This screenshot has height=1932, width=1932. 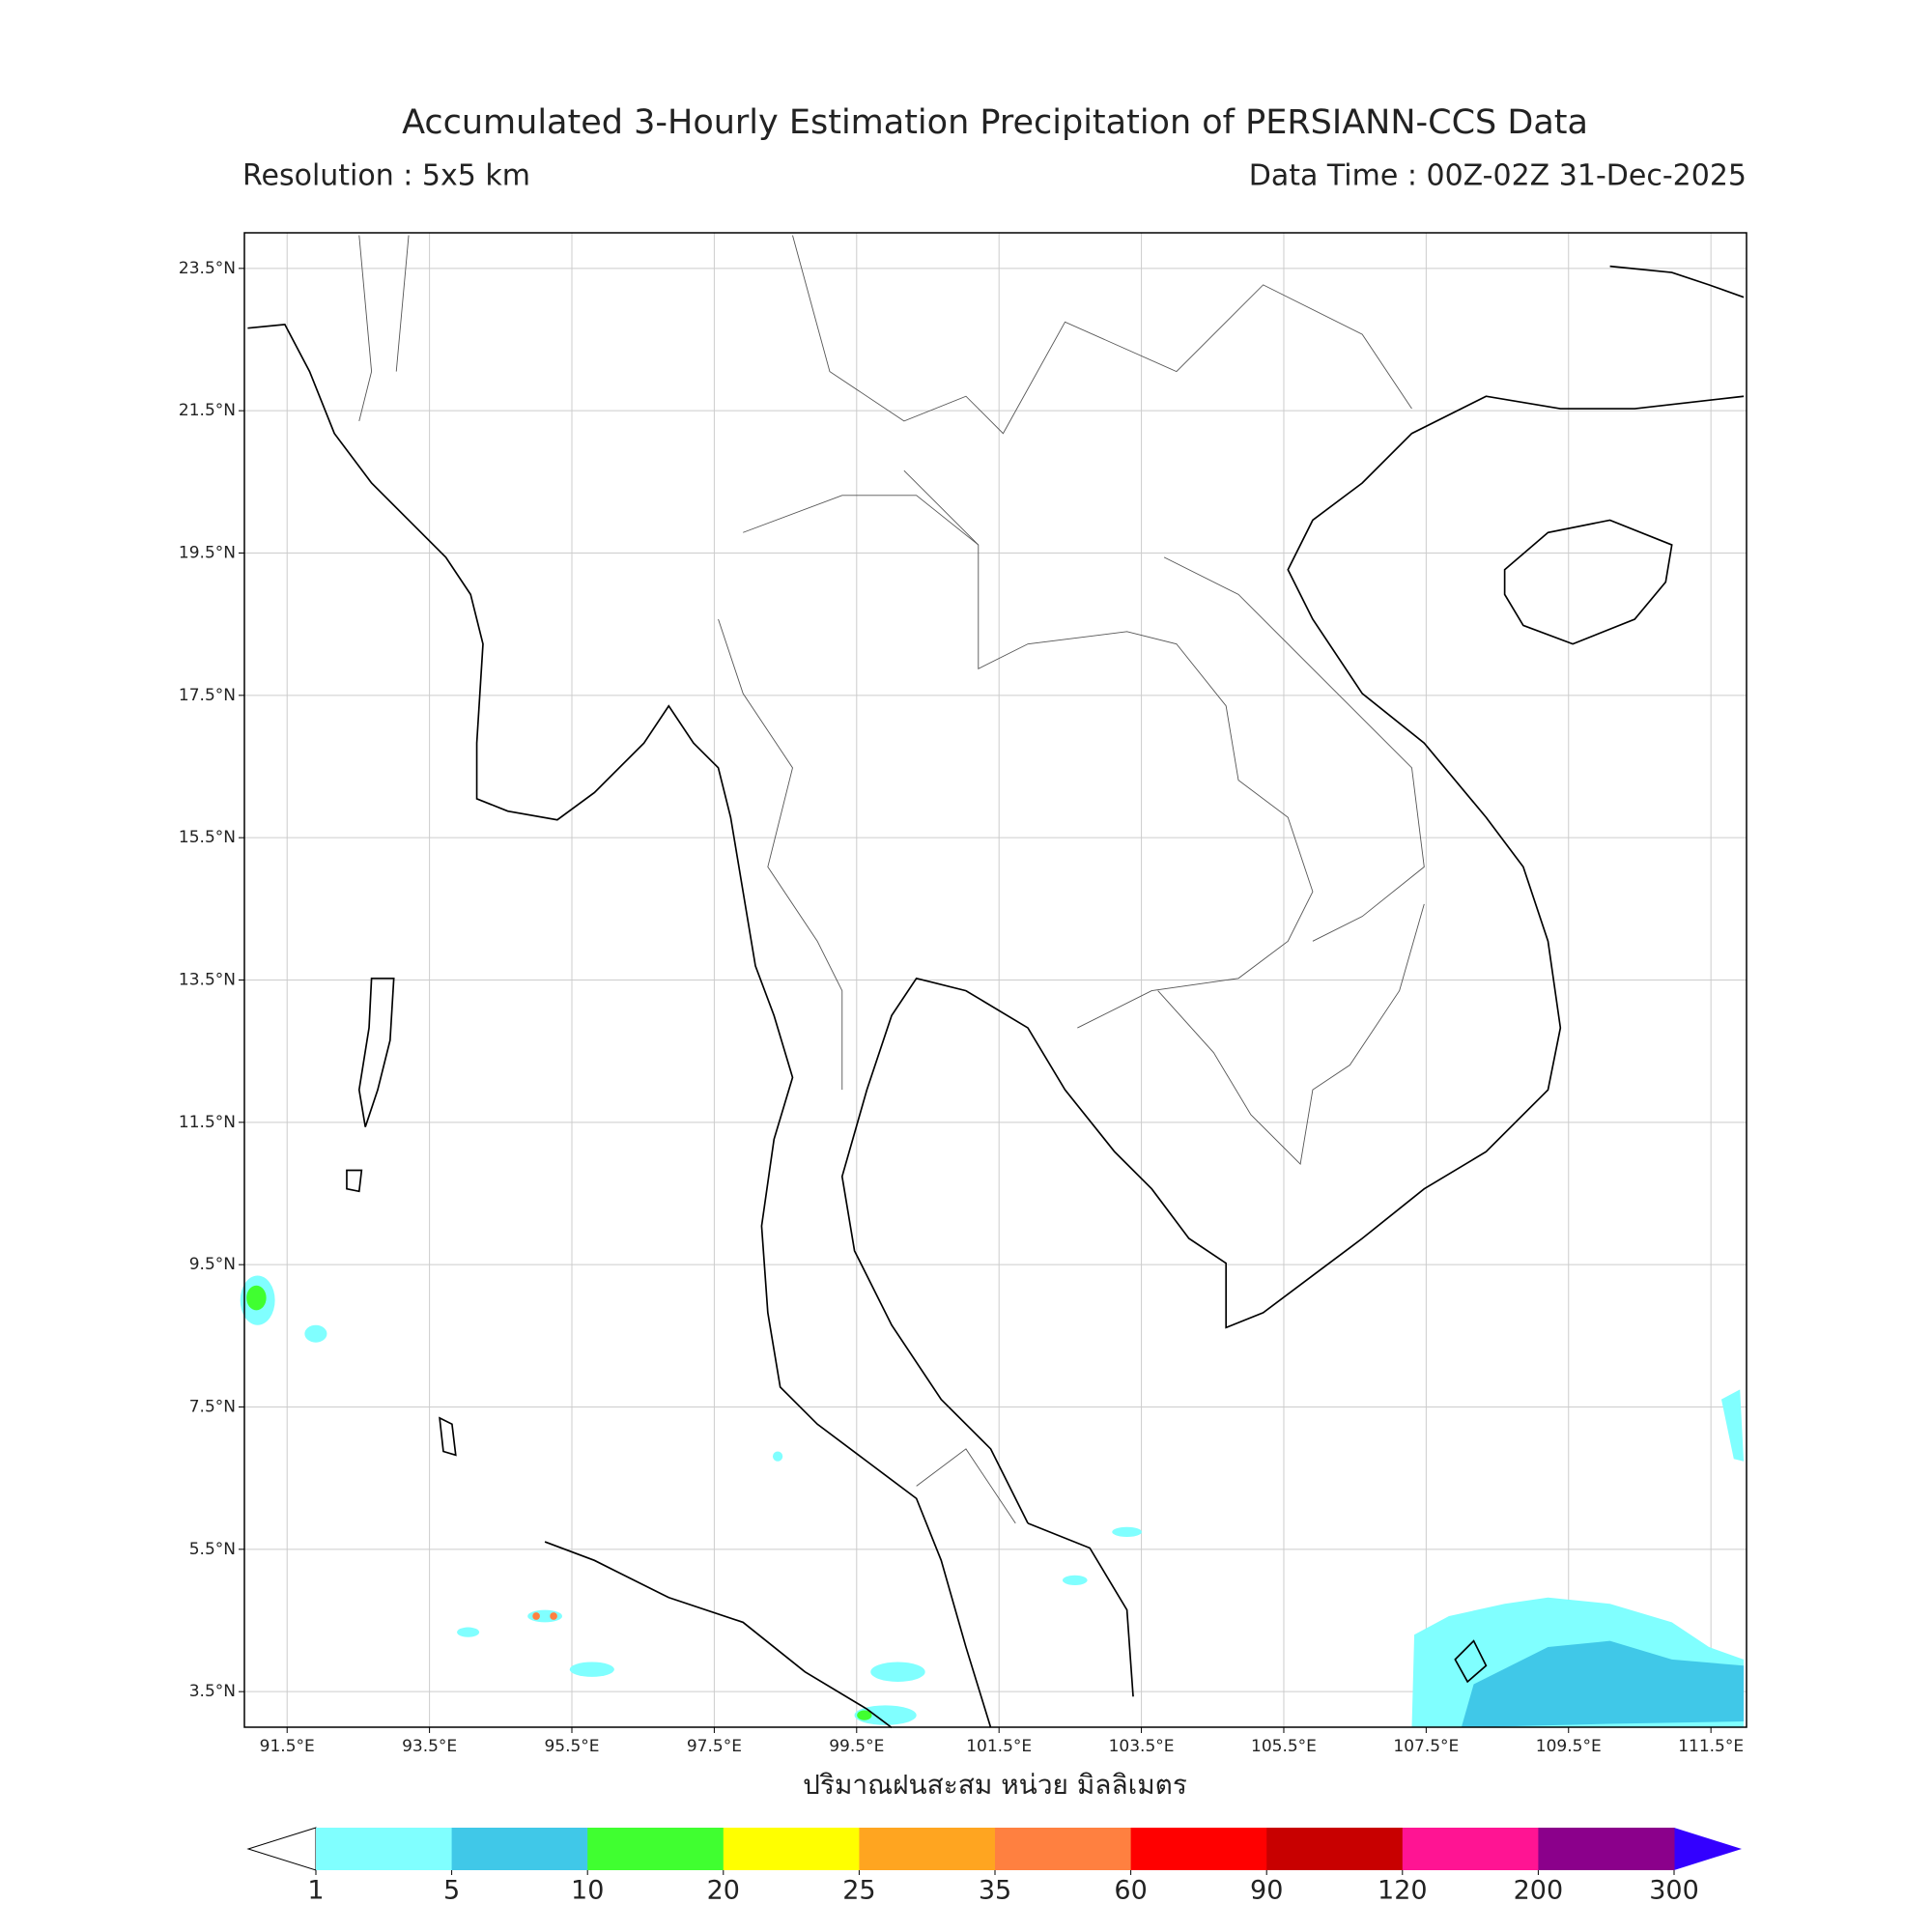 What do you see at coordinates (723, 1891) in the screenshot?
I see `colorbar-tick-label: 20` at bounding box center [723, 1891].